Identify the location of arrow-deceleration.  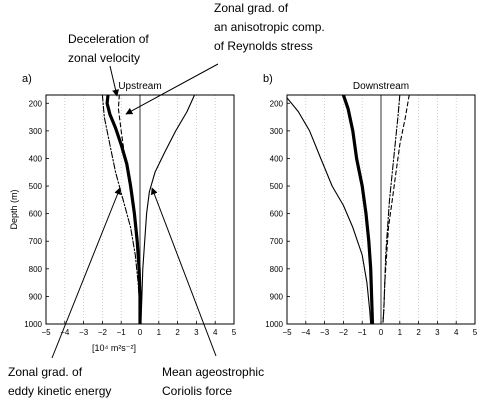
(114, 81).